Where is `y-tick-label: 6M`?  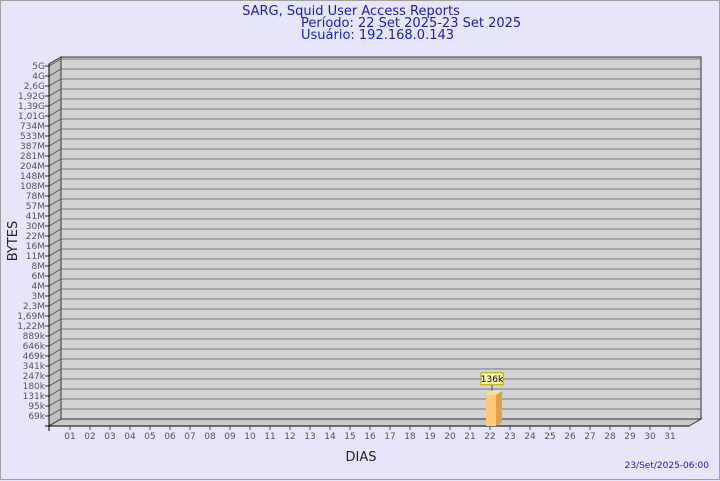
y-tick-label: 6M is located at coordinates (39, 277).